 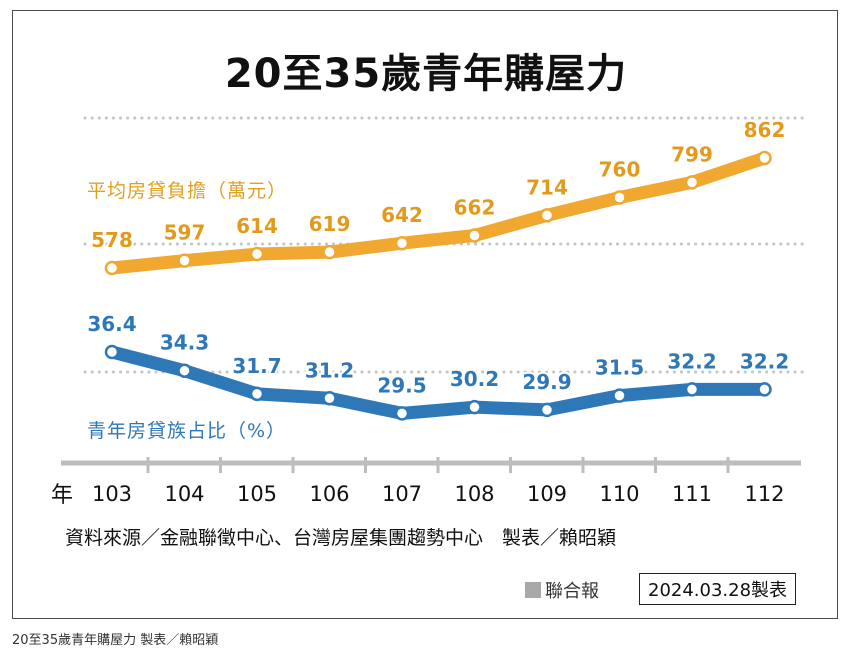 I want to click on data-label-ratio-103: 36.4, so click(x=111, y=324).